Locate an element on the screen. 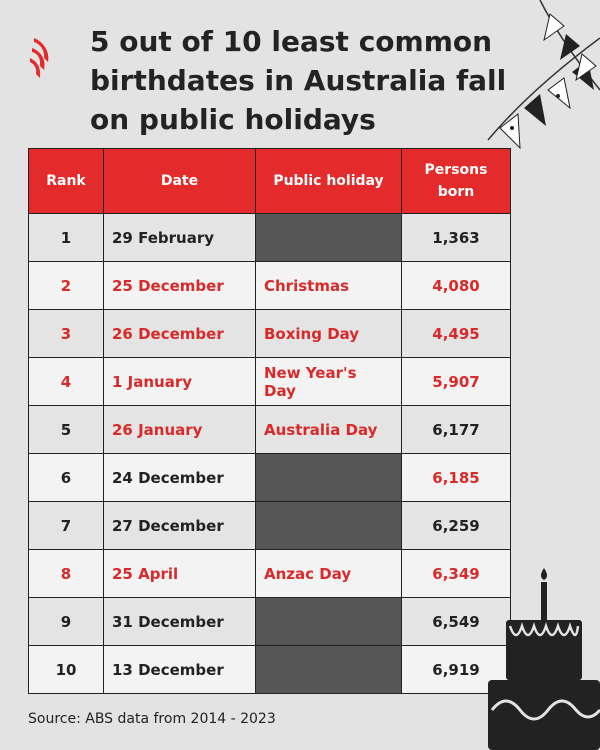 Image resolution: width=600 pixels, height=750 pixels. source-note: Source: ABS data from 2014 - 2023 is located at coordinates (152, 719).